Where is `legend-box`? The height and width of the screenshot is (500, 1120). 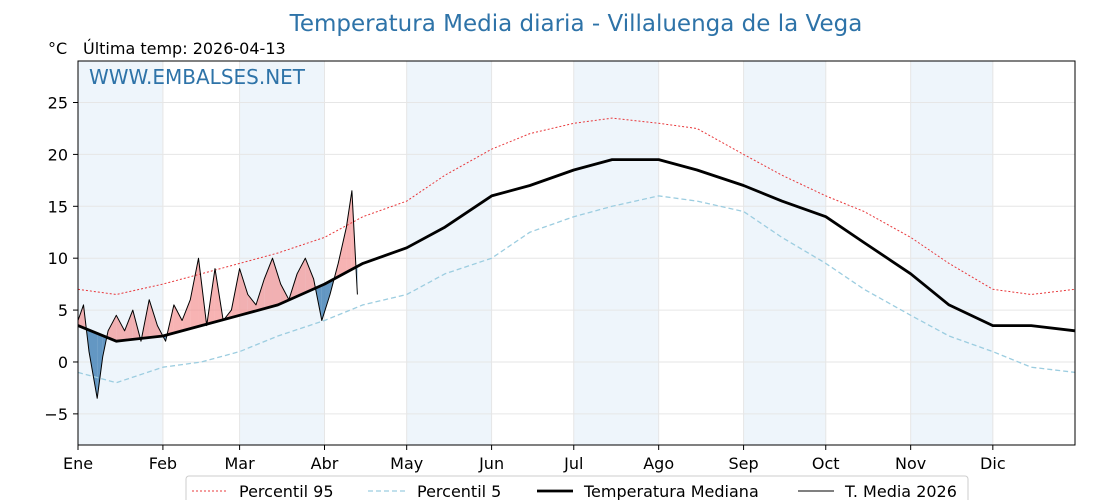 legend-box is located at coordinates (577, 487).